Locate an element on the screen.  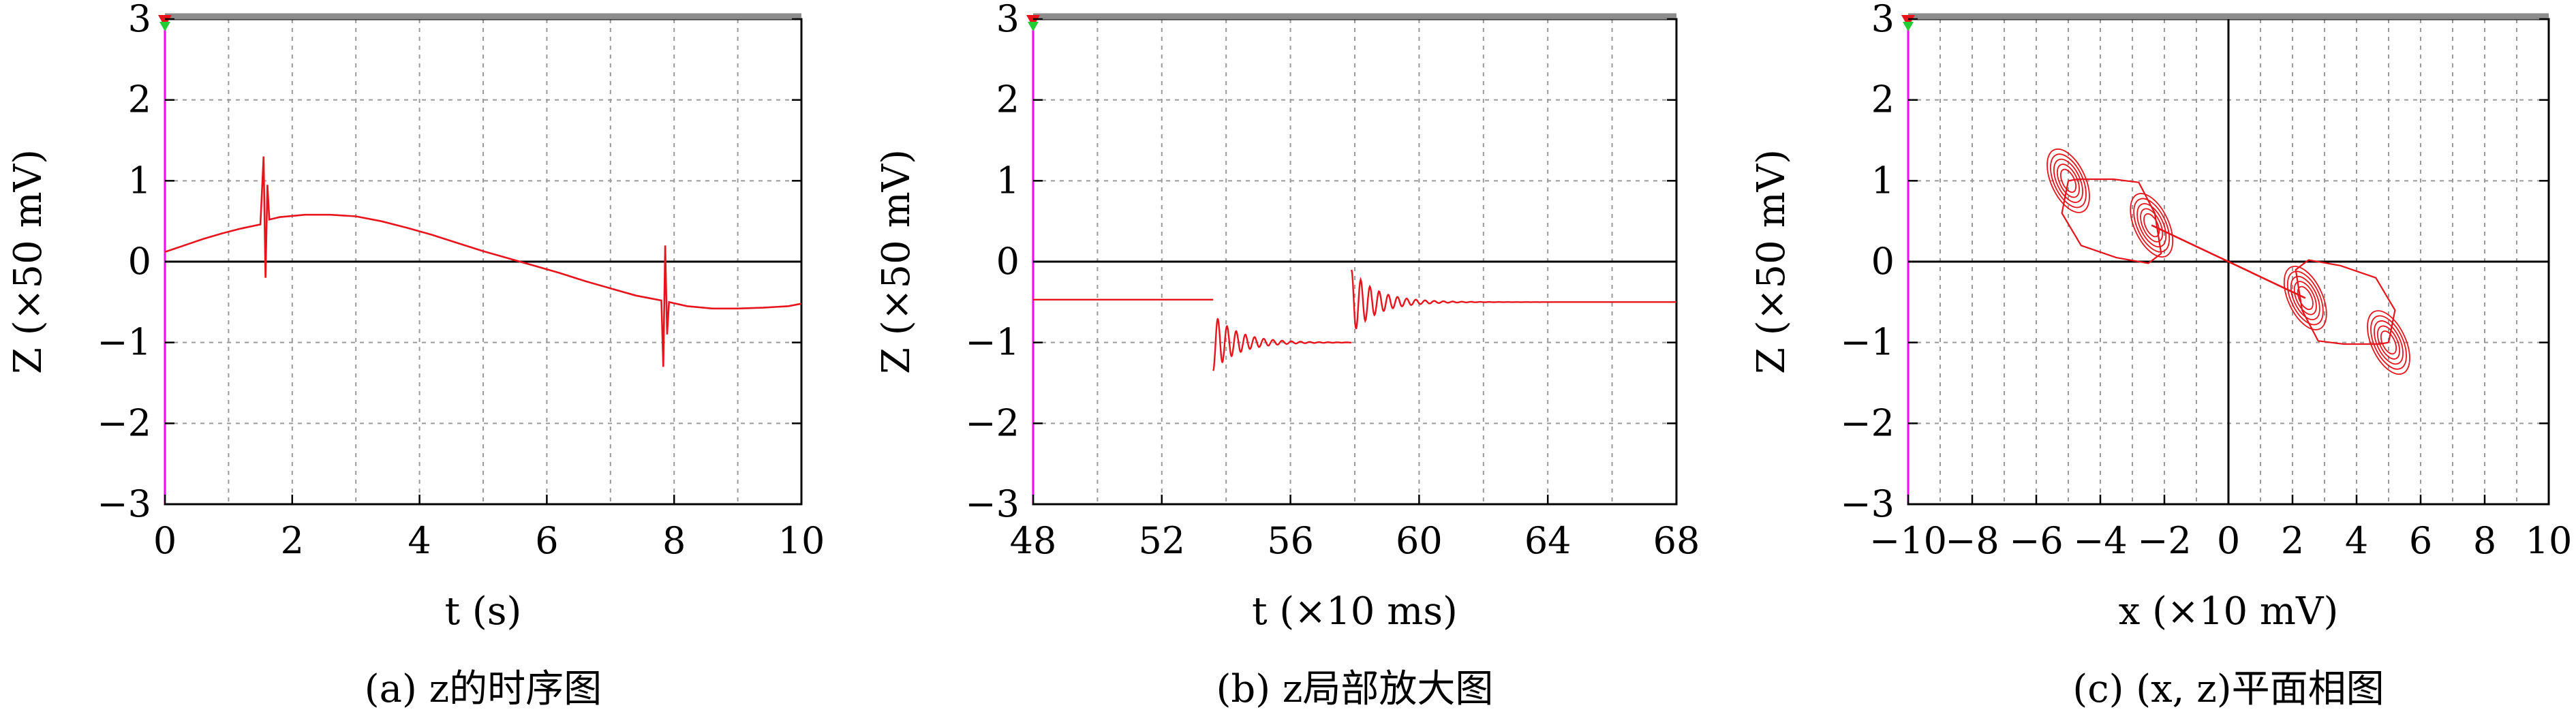
panel-caption: (c) (x, z)平面相图 is located at coordinates (2228, 689).